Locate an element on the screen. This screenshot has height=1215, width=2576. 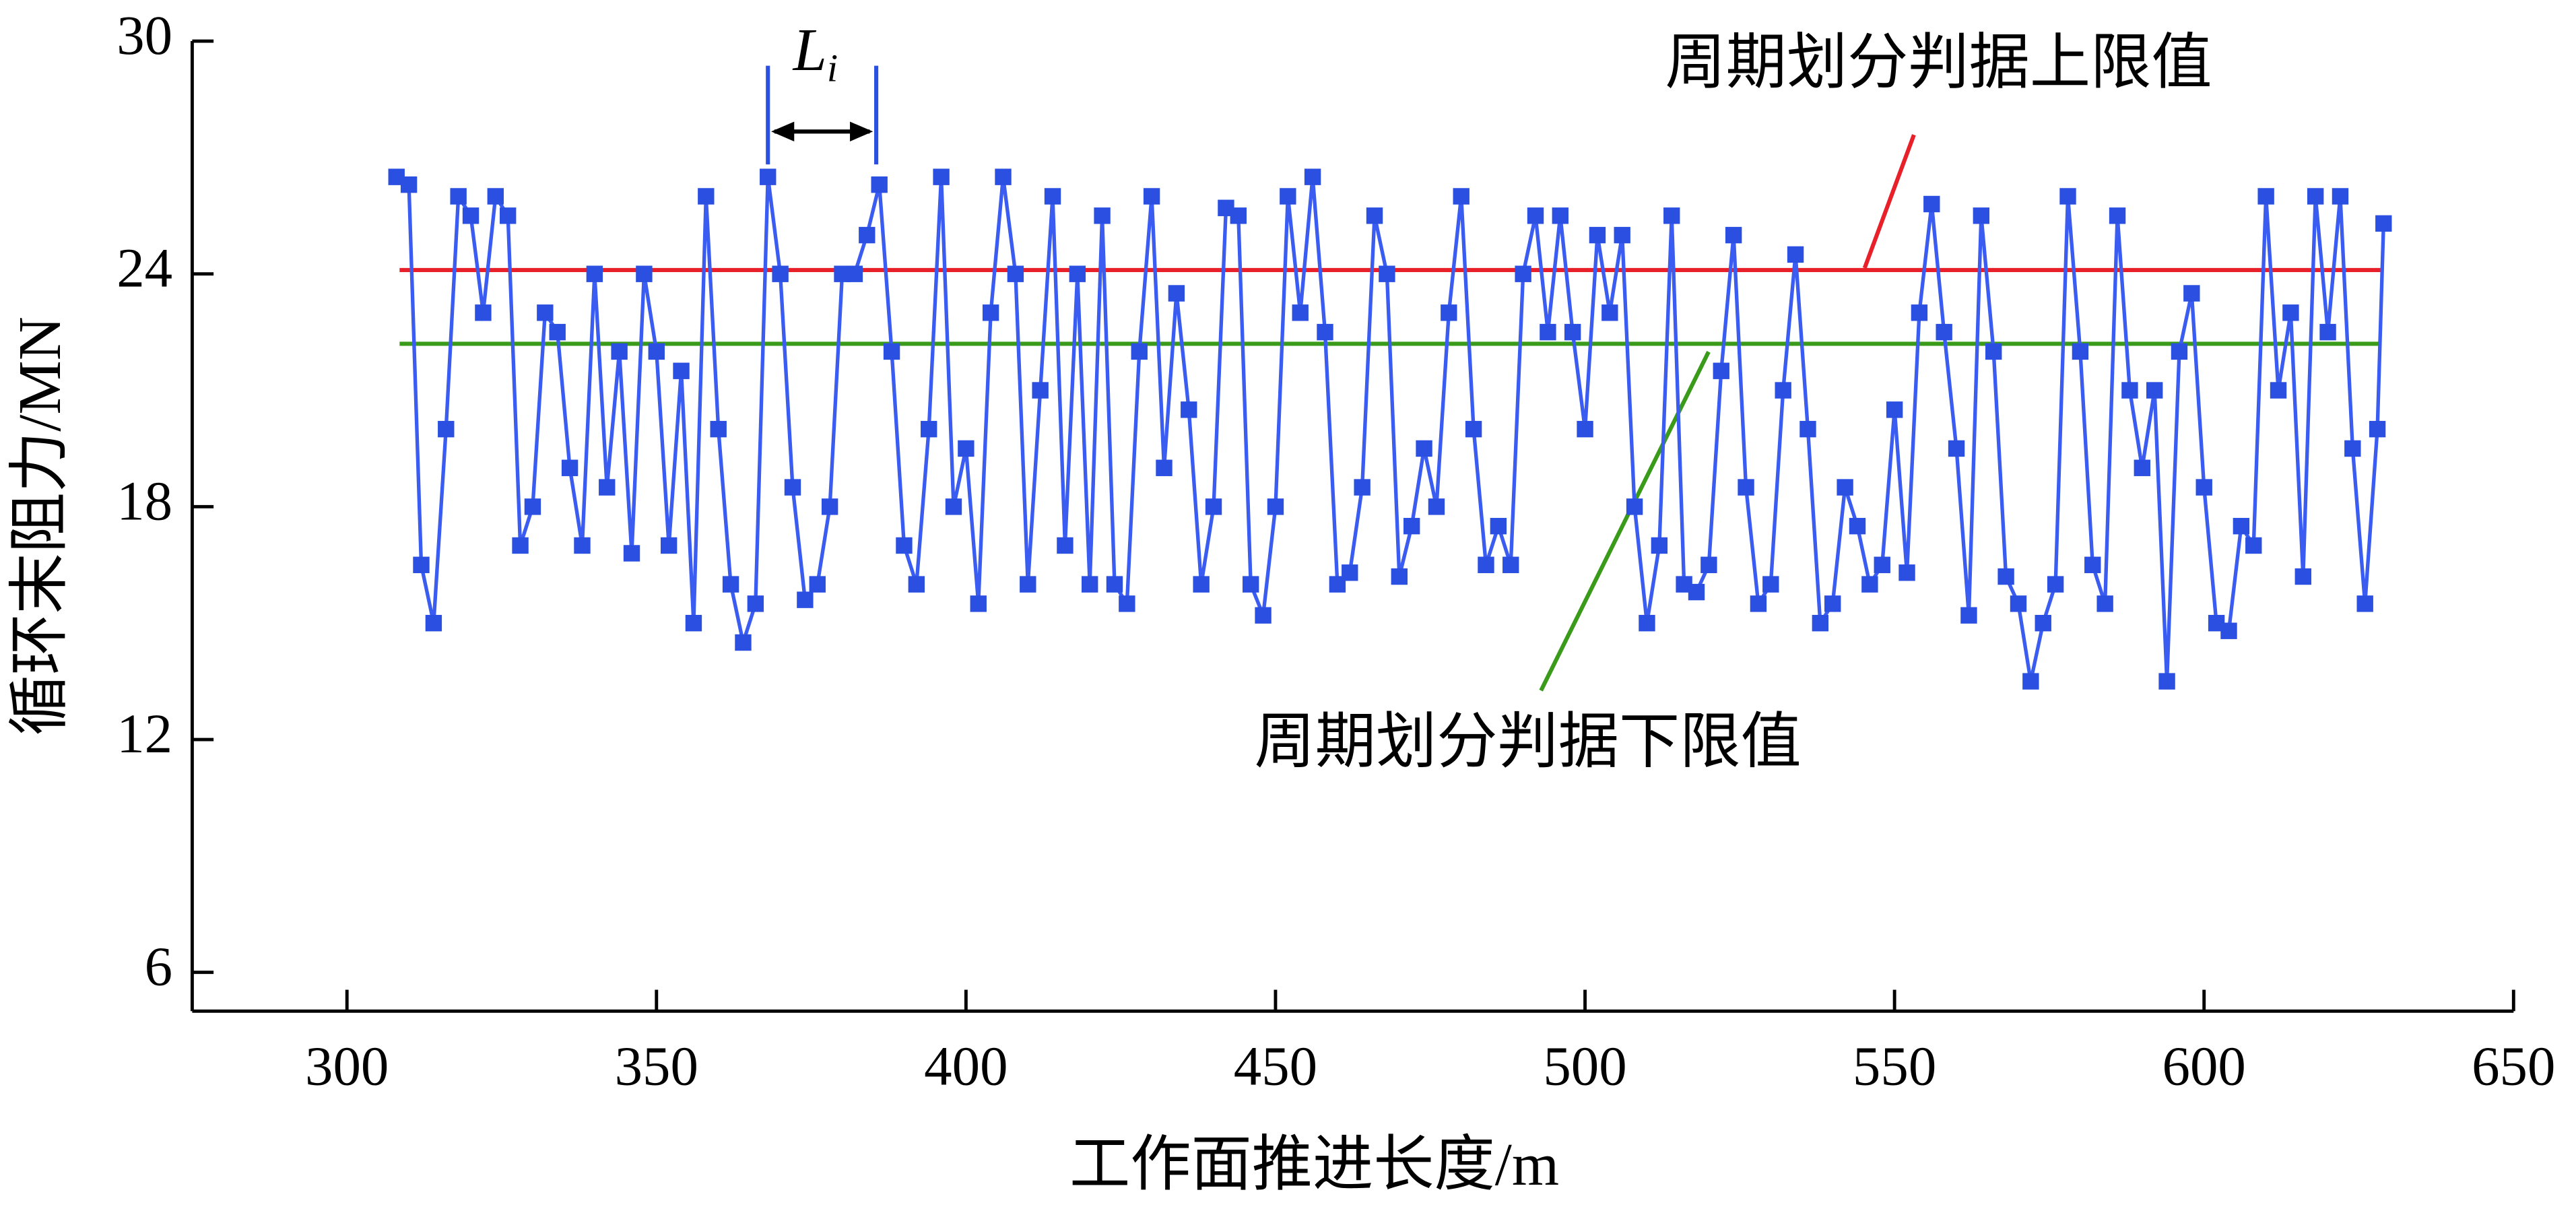
x-axis-label: 工作面推进长度/m is located at coordinates (1314, 1164).